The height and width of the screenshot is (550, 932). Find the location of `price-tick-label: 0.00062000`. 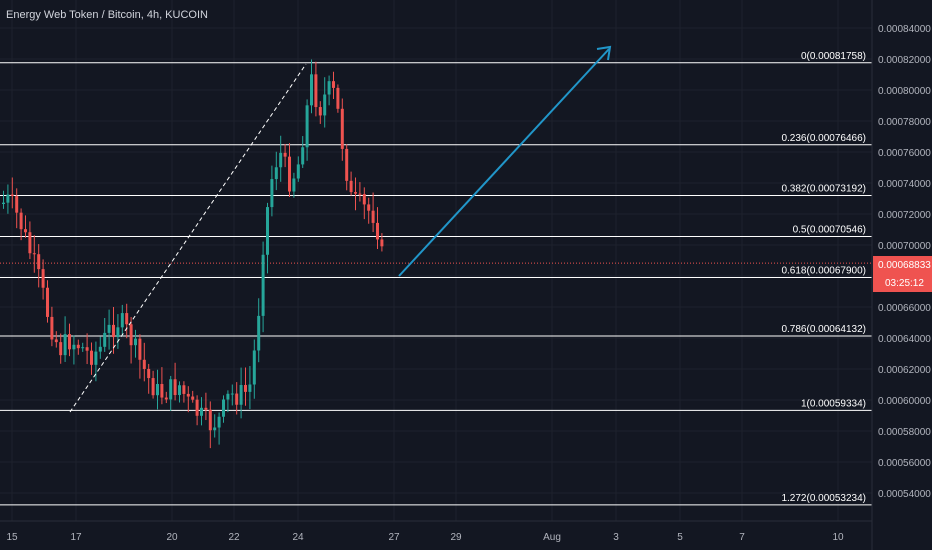

price-tick-label: 0.00062000 is located at coordinates (904, 370).